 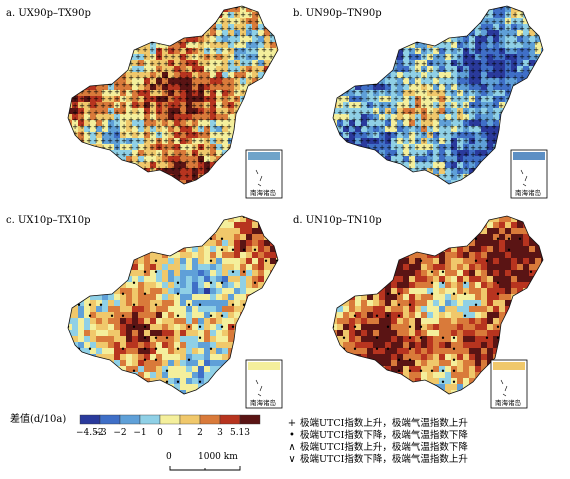 I want to click on colorbar-tick-label: 5.13, so click(x=240, y=433).